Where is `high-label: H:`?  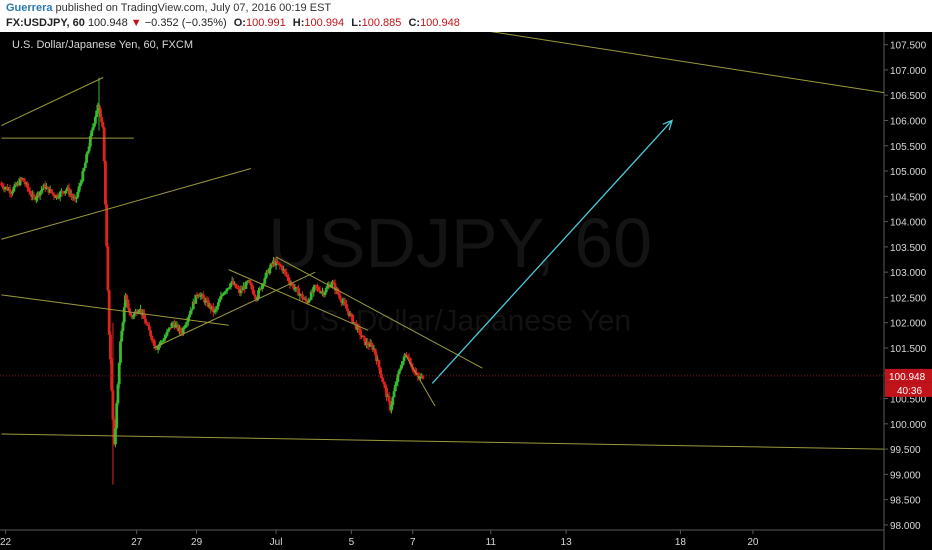 high-label: H: is located at coordinates (298, 23).